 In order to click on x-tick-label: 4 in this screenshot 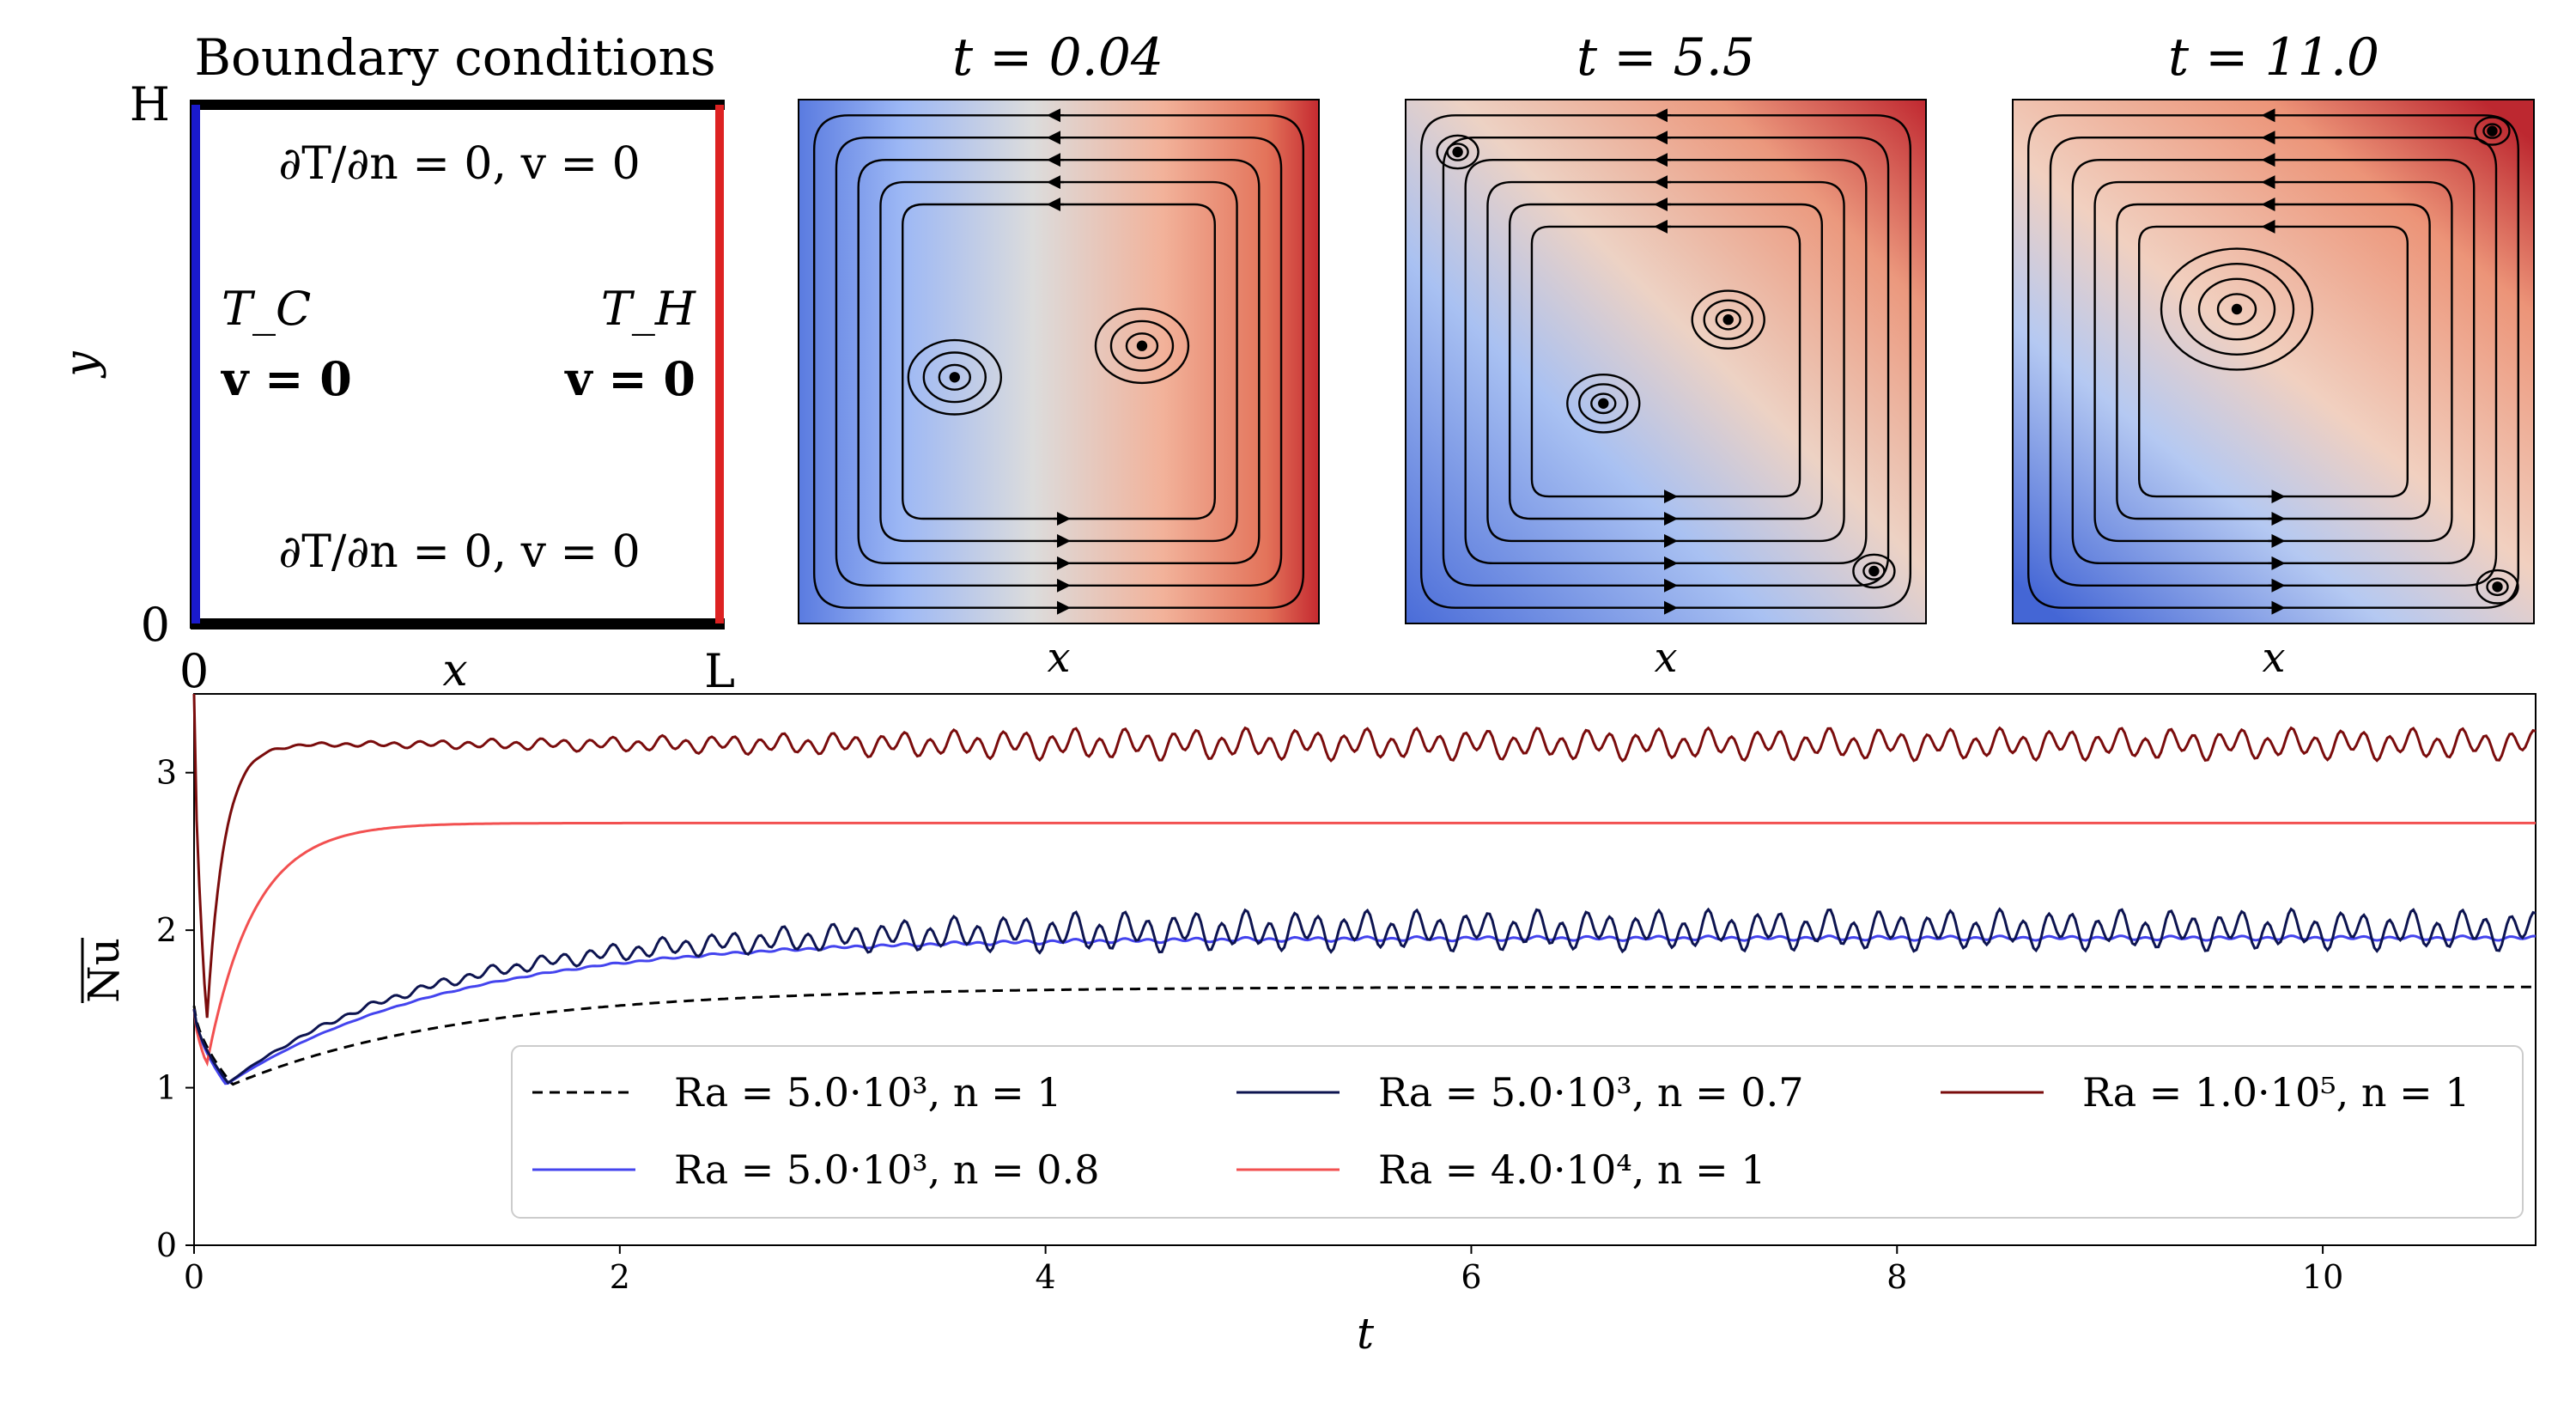, I will do `click(1046, 1277)`.